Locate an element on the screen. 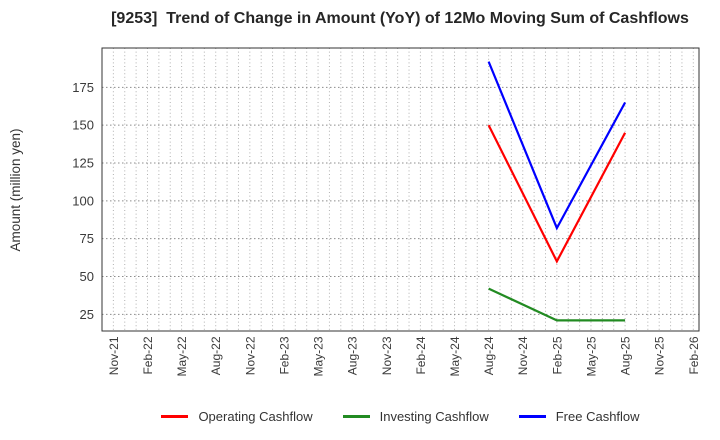  y-tick-label: 175 is located at coordinates (83, 87).